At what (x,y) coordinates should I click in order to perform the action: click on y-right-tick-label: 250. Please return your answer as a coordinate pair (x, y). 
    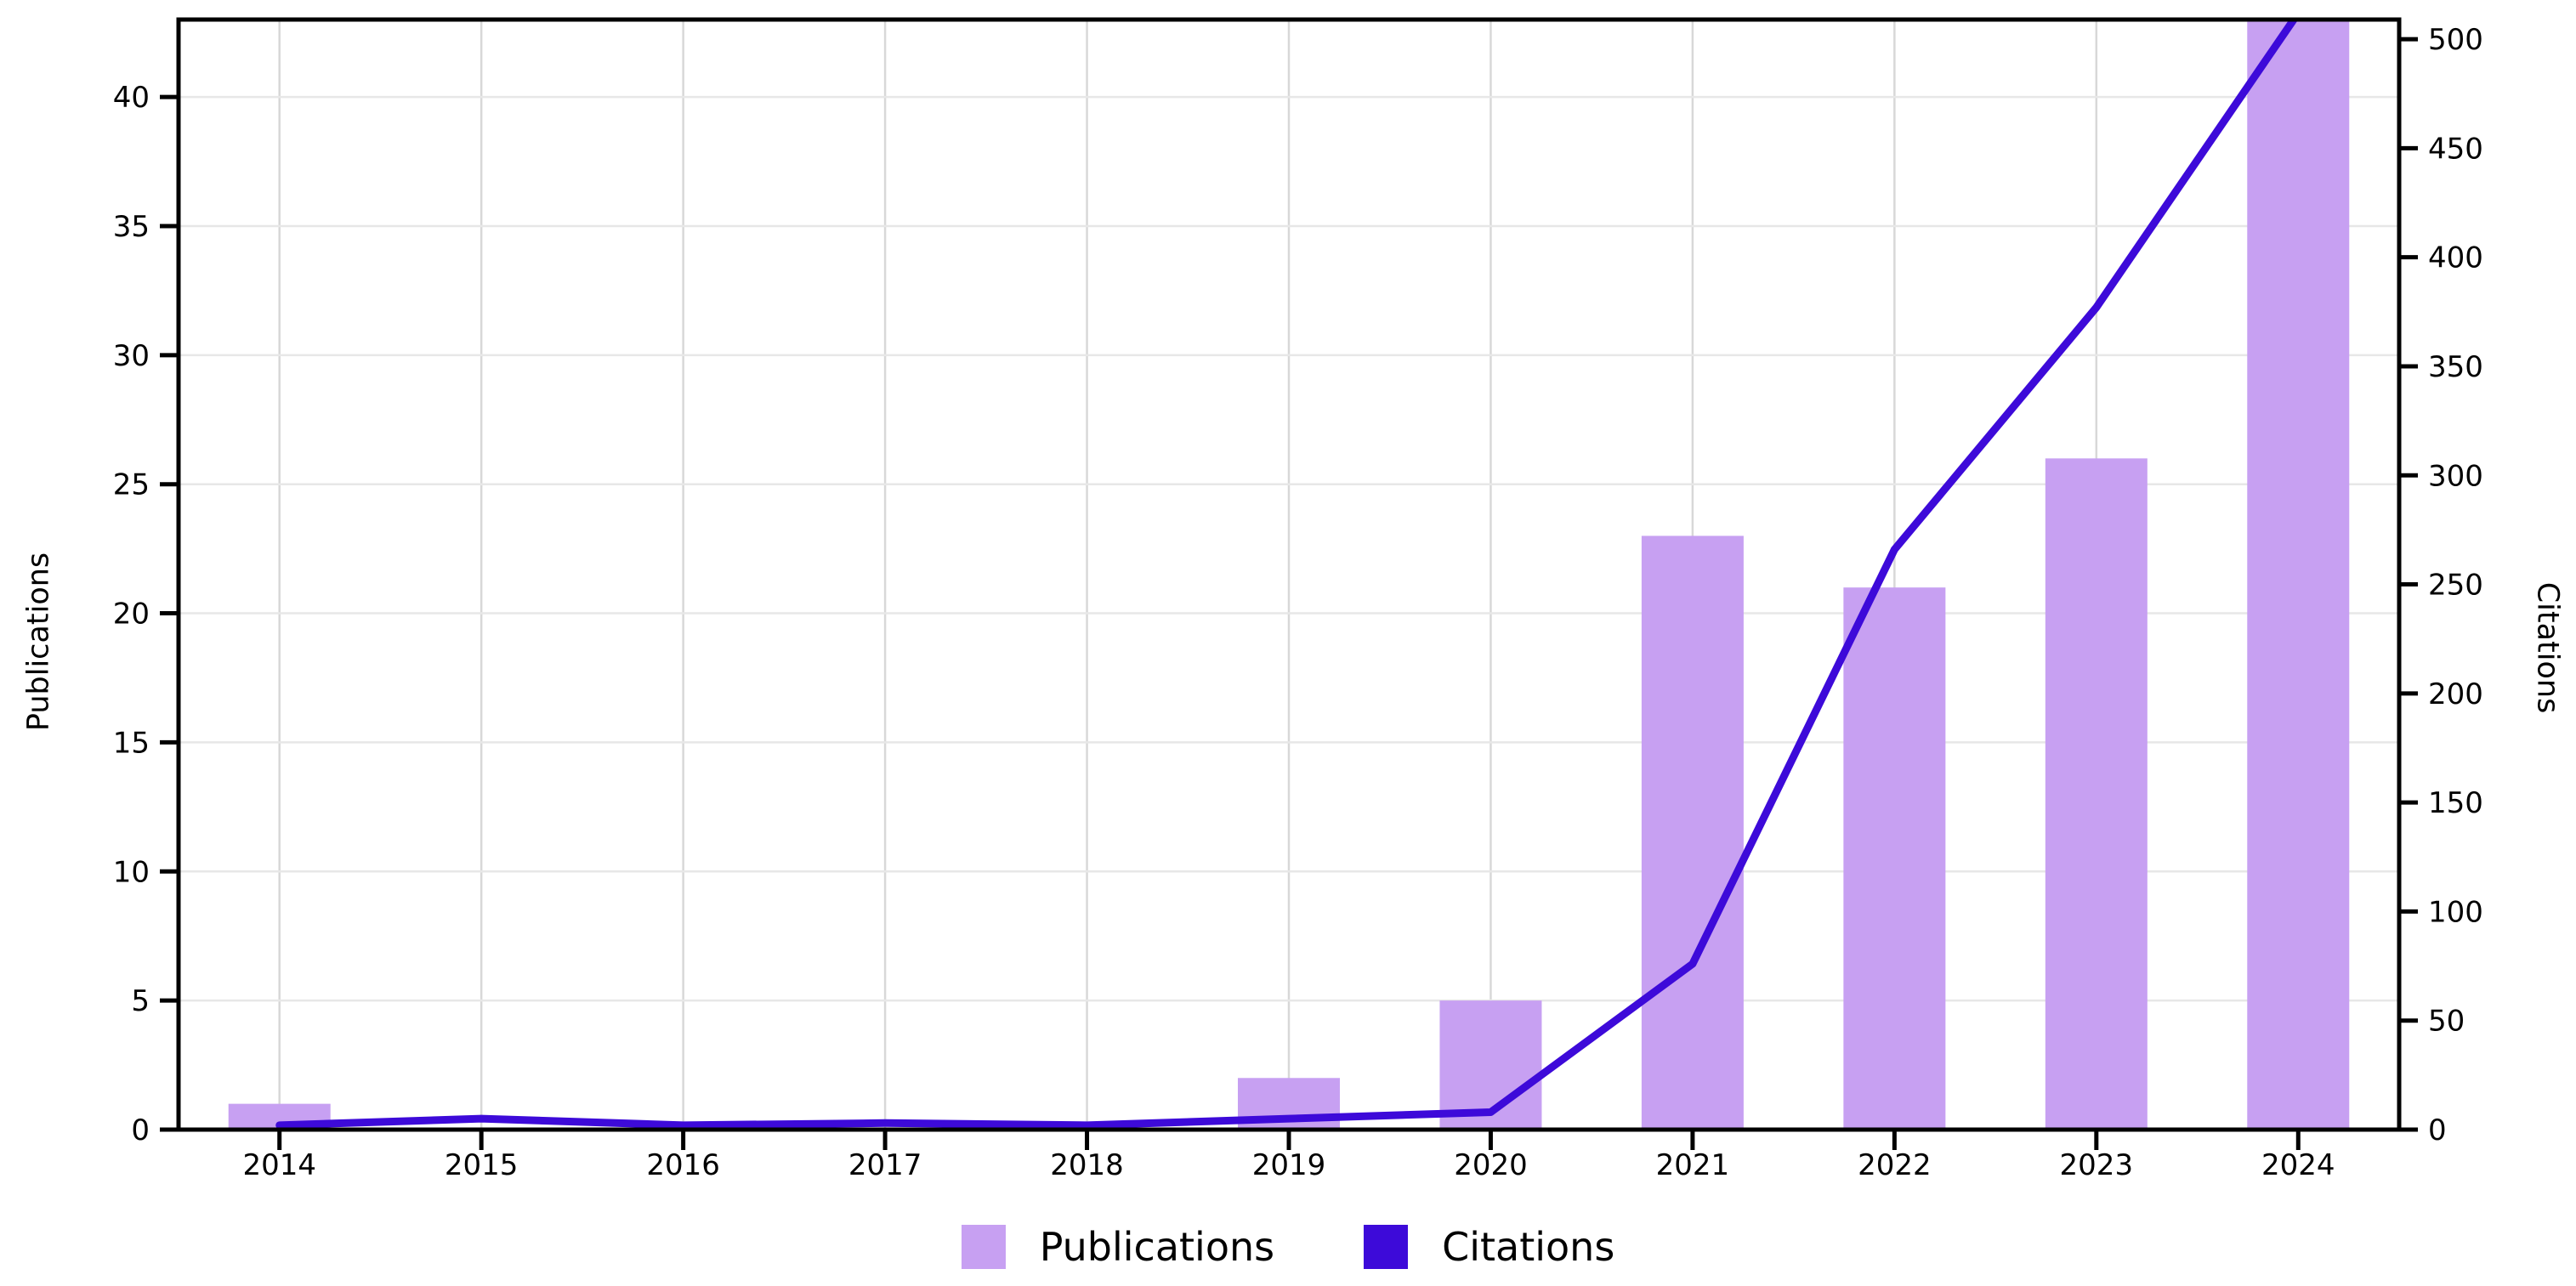
    Looking at the image, I should click on (2456, 586).